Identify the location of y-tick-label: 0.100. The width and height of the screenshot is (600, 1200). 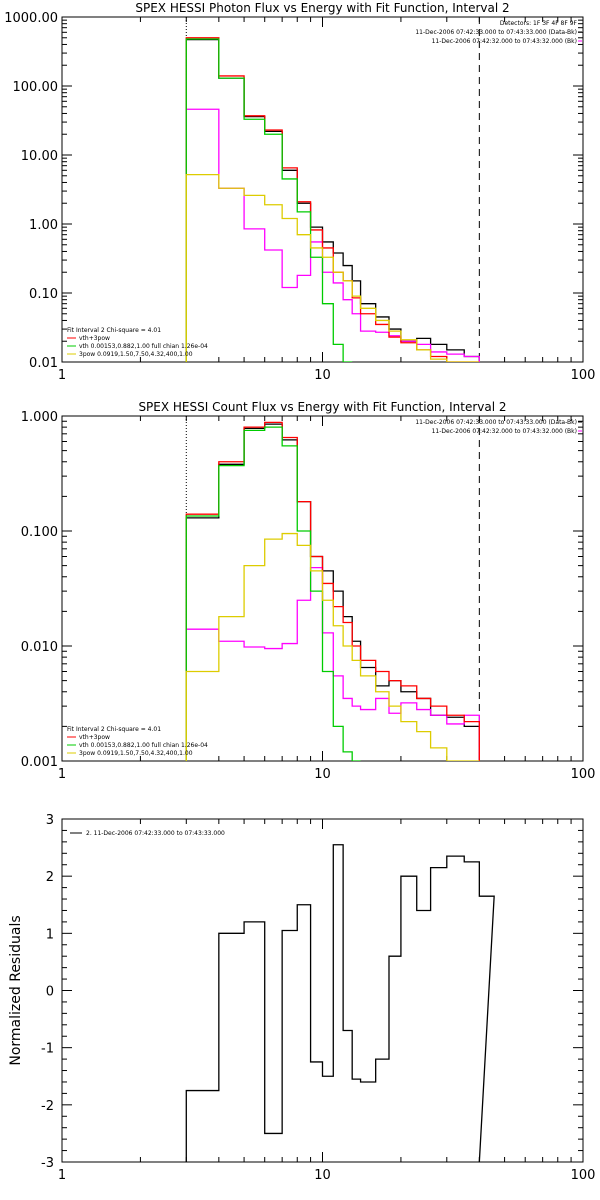
(39, 532).